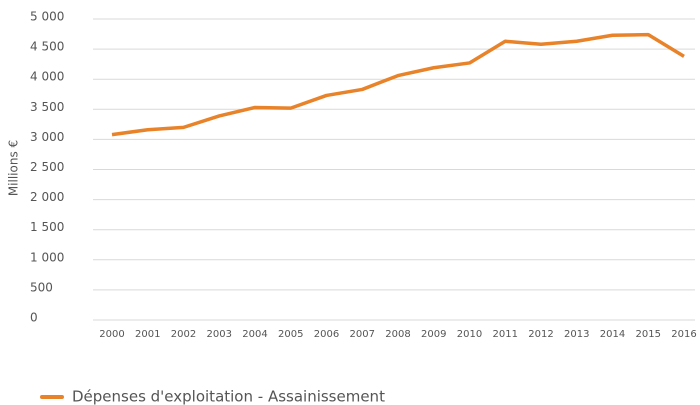  What do you see at coordinates (576, 334) in the screenshot?
I see `x-tick-label: 2013` at bounding box center [576, 334].